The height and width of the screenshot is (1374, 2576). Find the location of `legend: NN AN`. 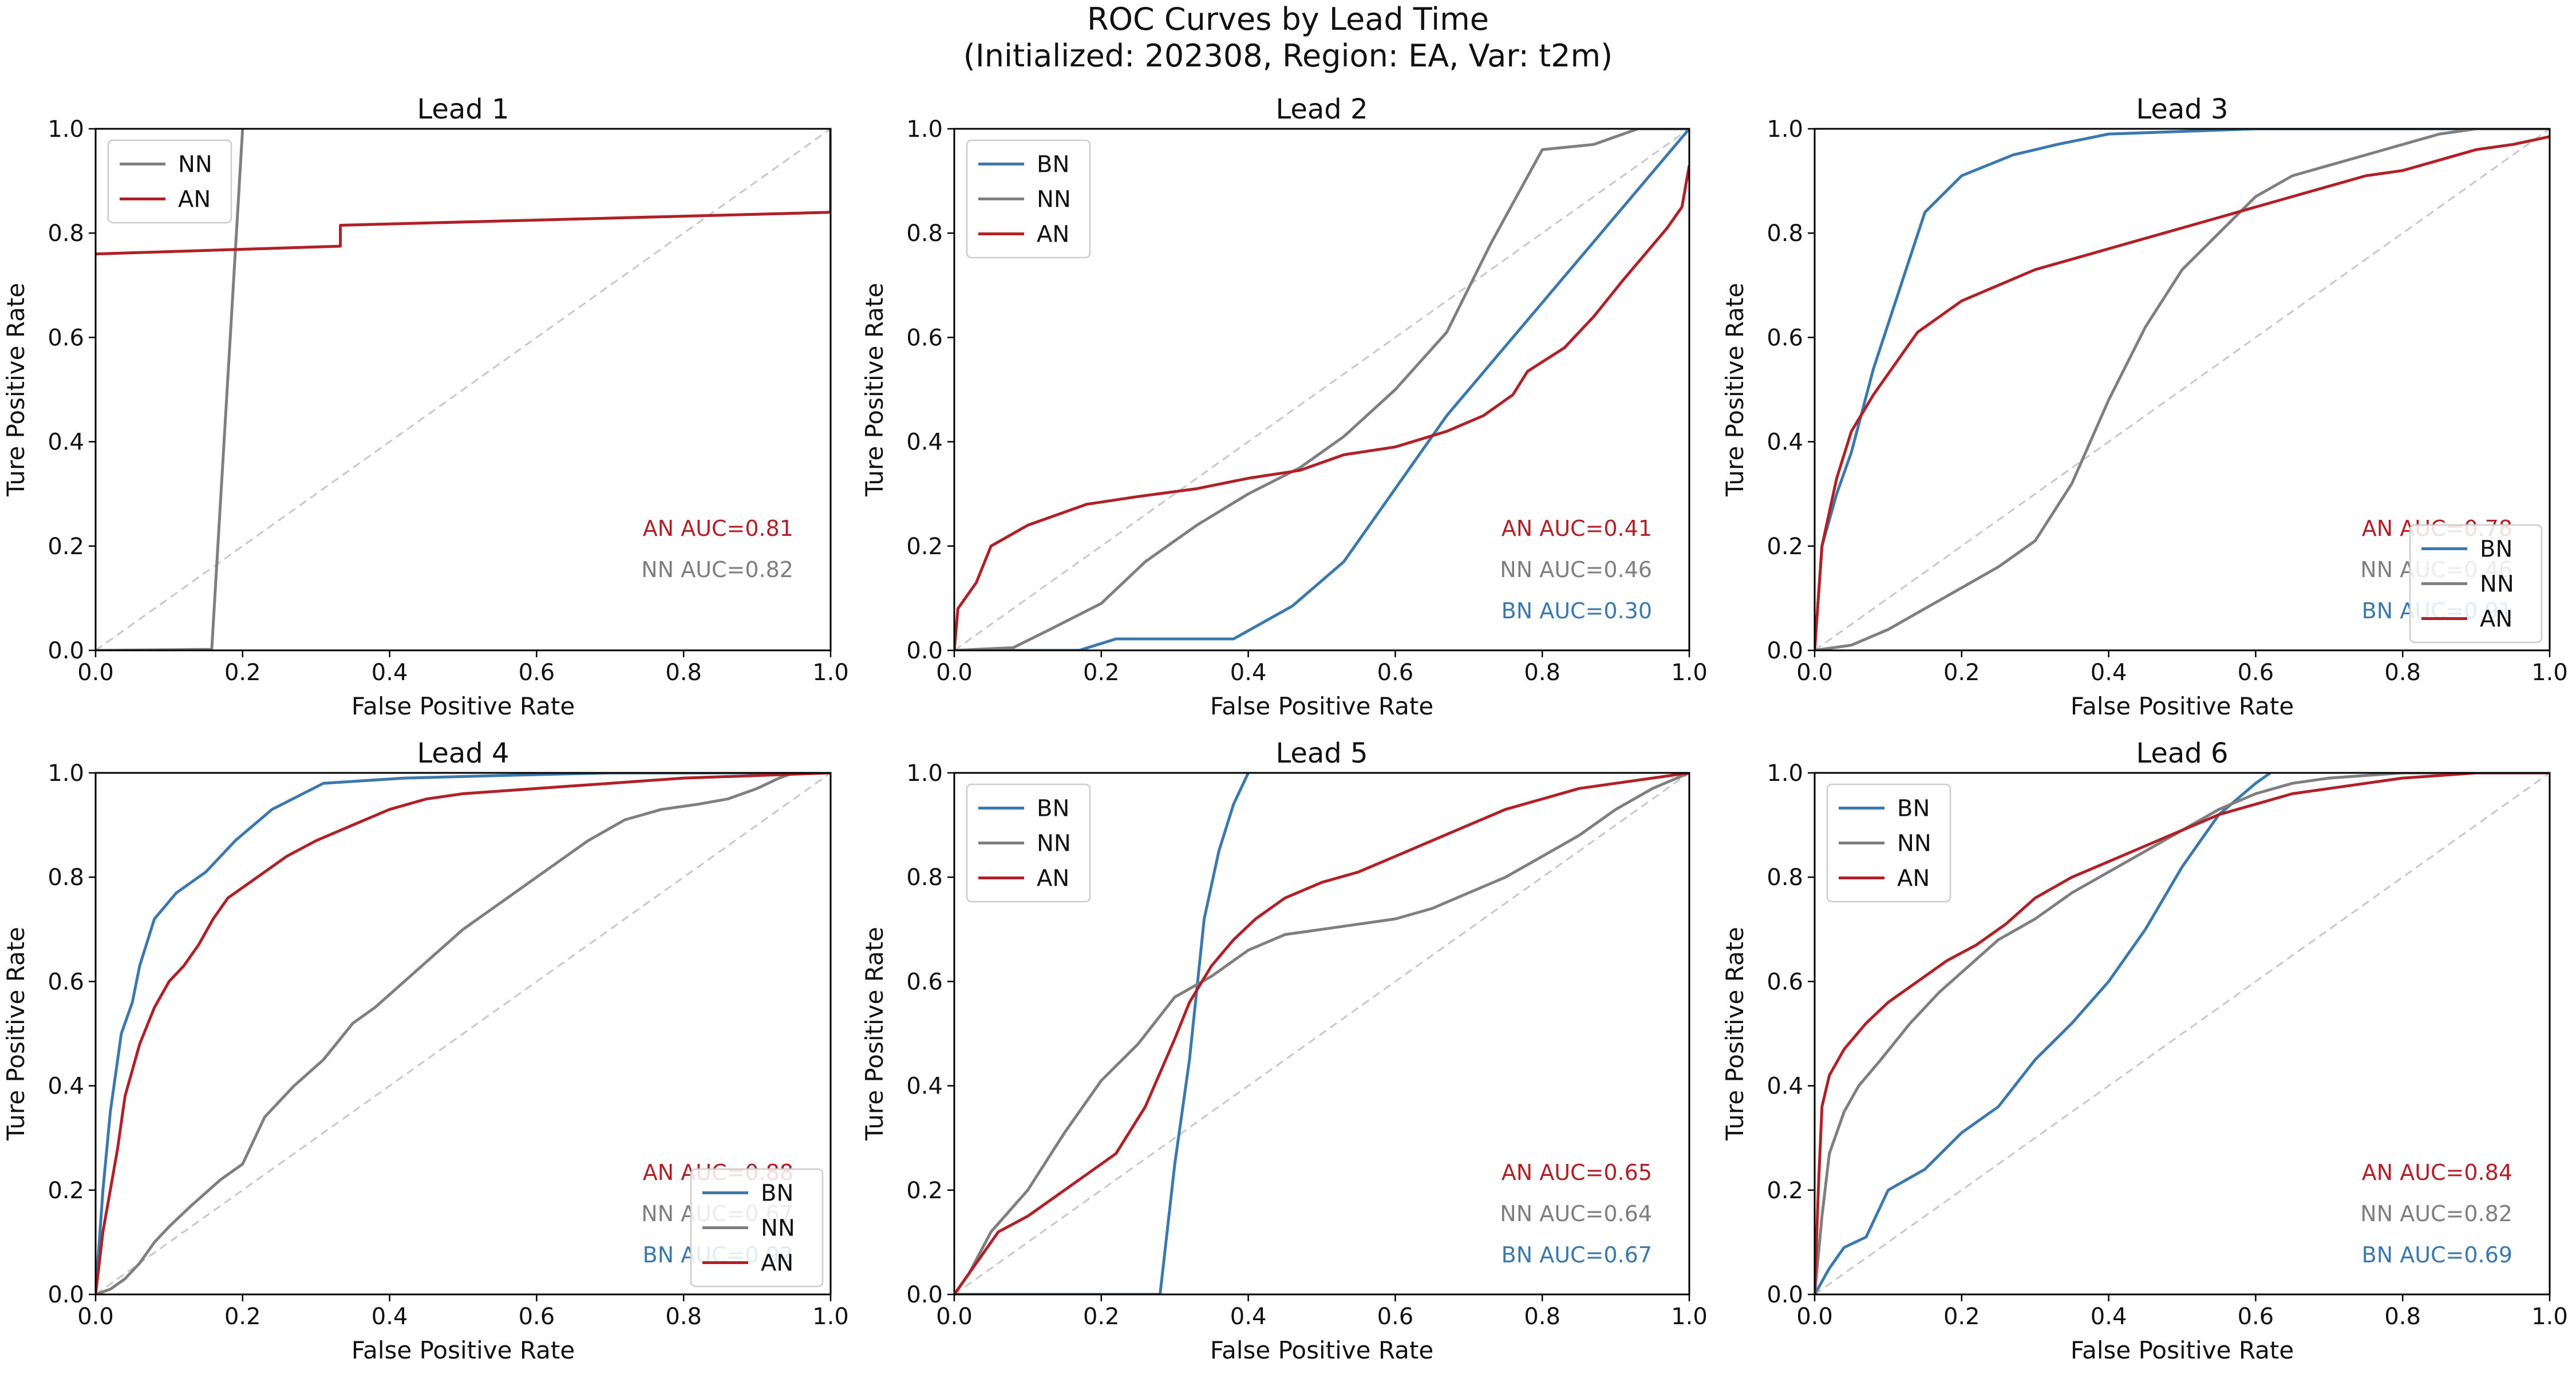

legend: NN AN is located at coordinates (169, 181).